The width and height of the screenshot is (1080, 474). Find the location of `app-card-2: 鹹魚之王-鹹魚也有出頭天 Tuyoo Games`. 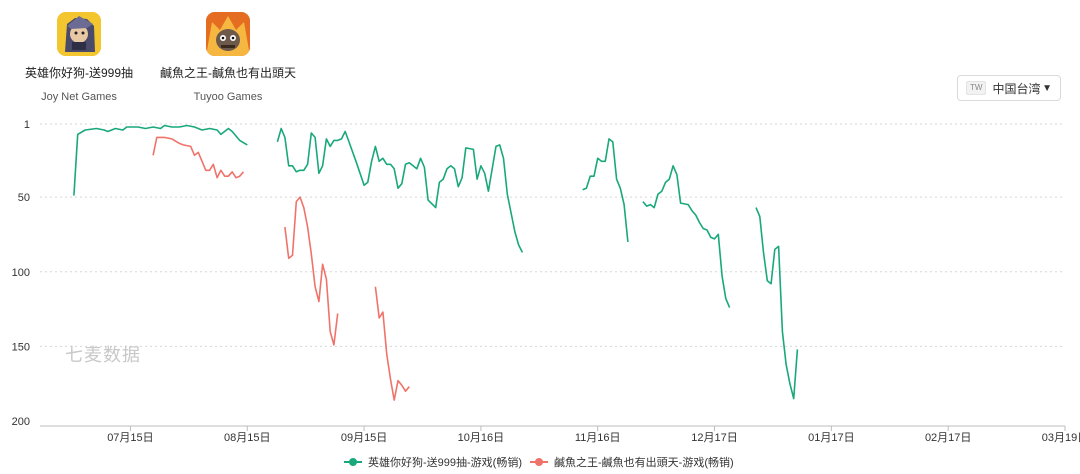

app-card-2: 鹹魚之王-鹹魚也有出頭天 Tuyoo Games is located at coordinates (228, 57).